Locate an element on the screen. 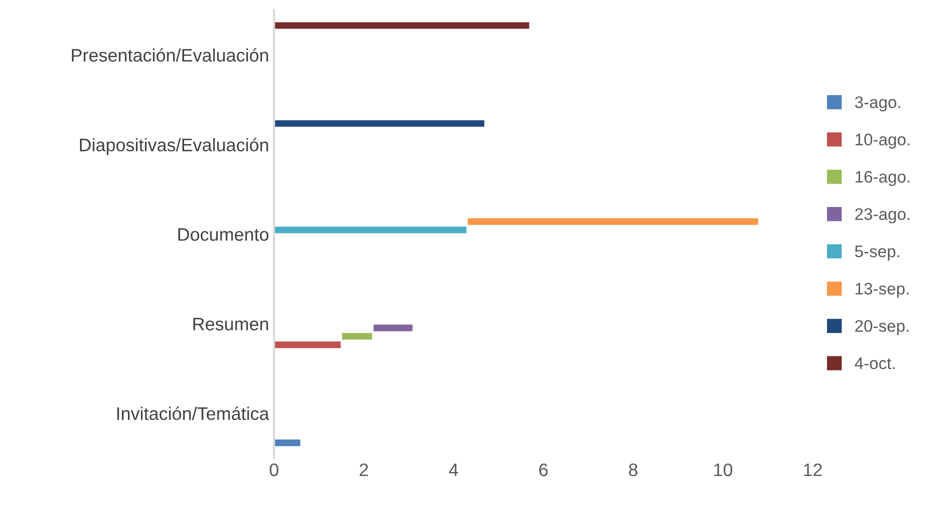 The height and width of the screenshot is (509, 945). legend-label: 16-ago. is located at coordinates (883, 178).